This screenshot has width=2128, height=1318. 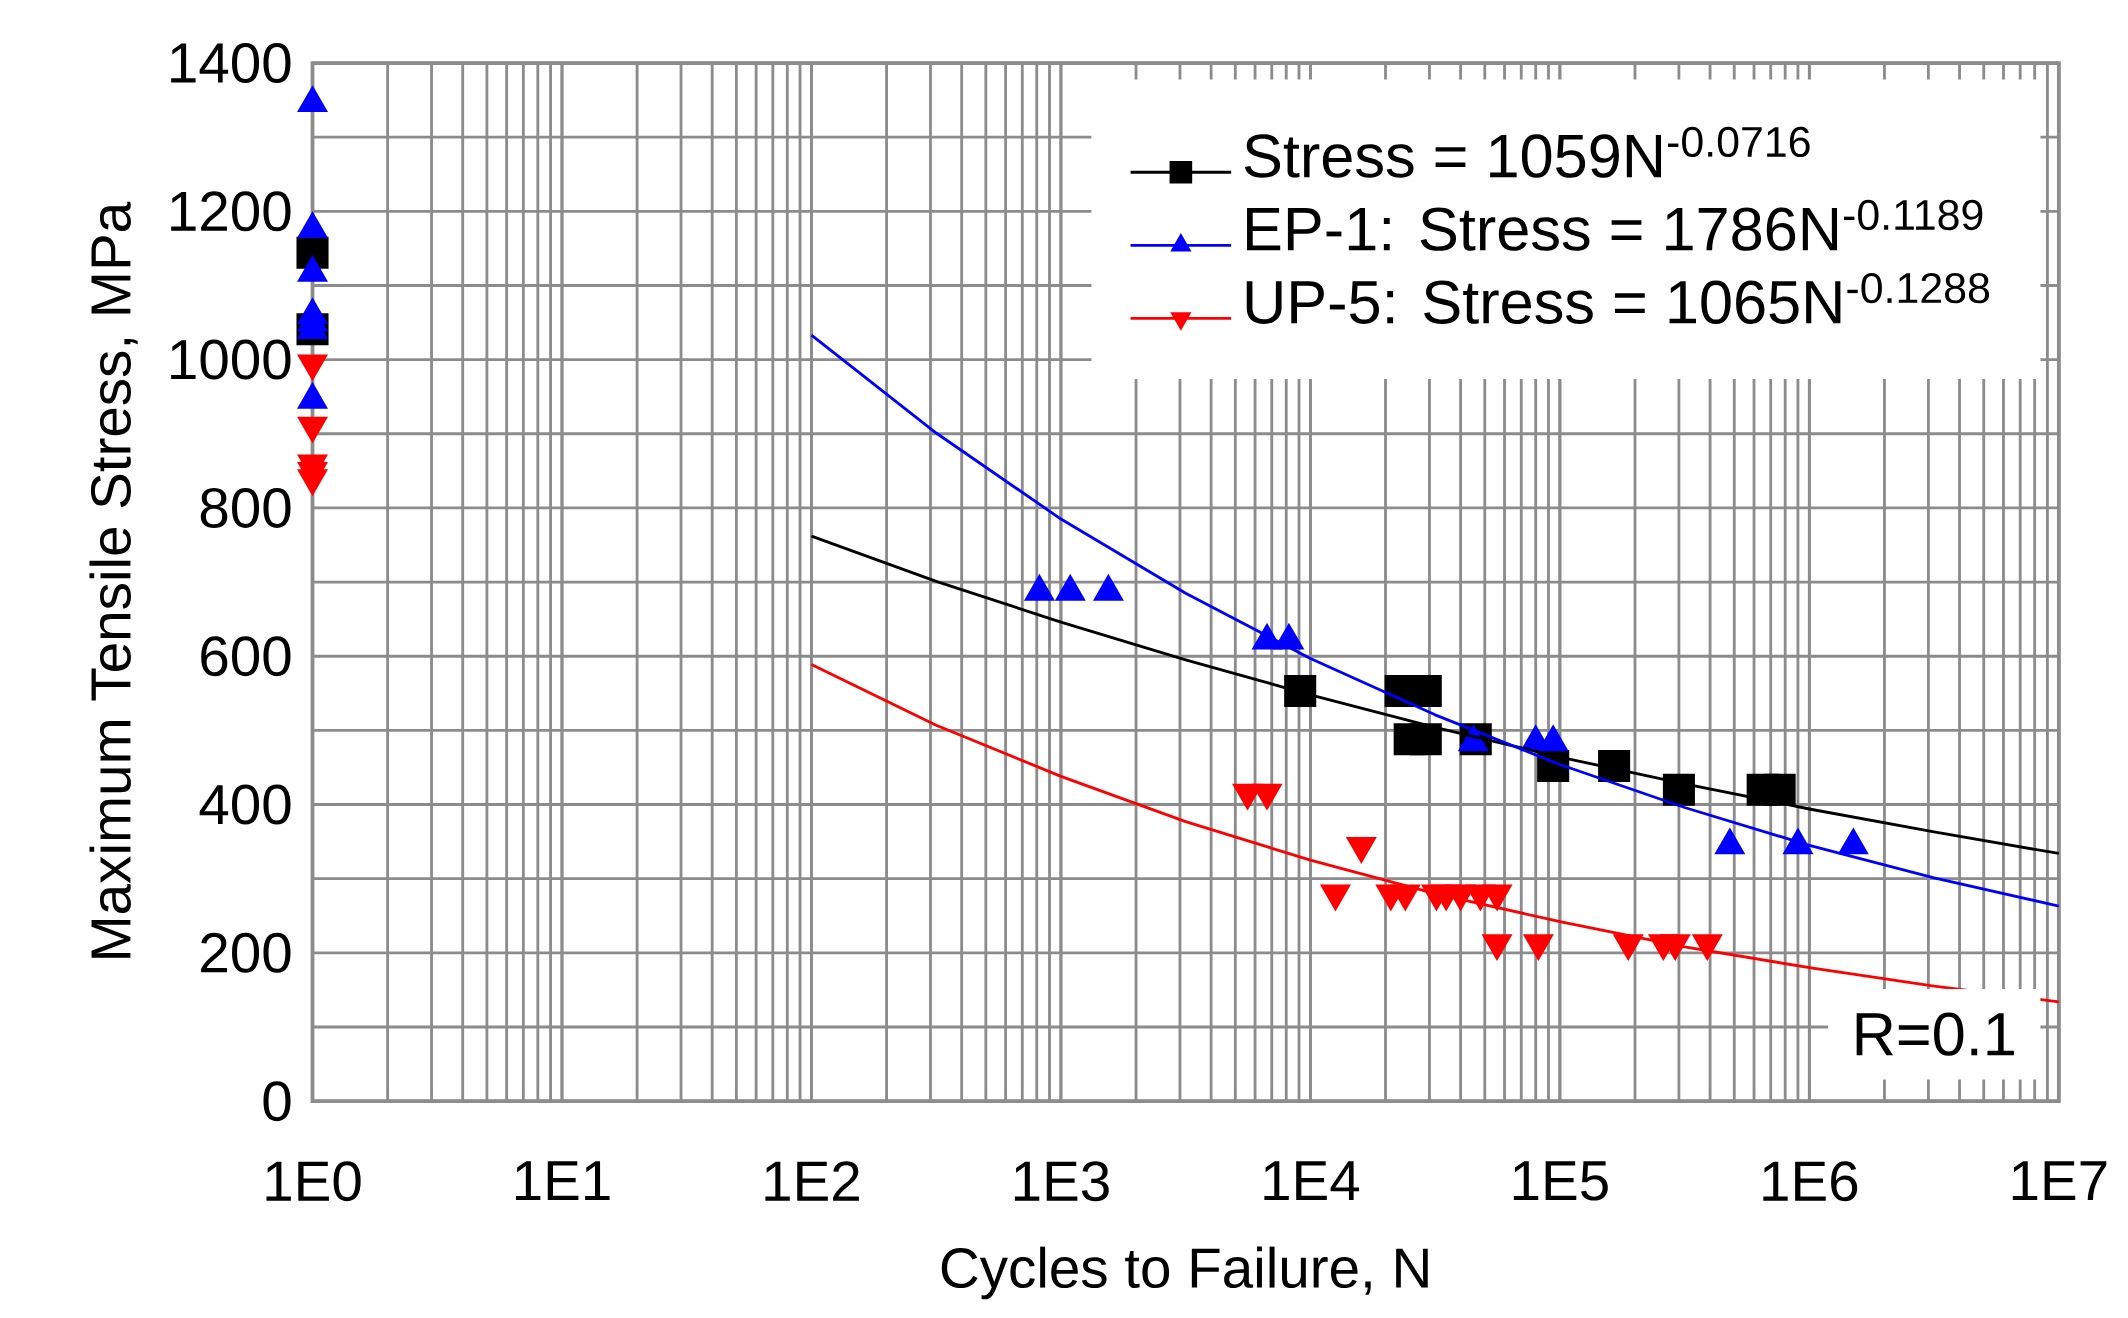 What do you see at coordinates (231, 359) in the screenshot?
I see `y-tick-label: 1000` at bounding box center [231, 359].